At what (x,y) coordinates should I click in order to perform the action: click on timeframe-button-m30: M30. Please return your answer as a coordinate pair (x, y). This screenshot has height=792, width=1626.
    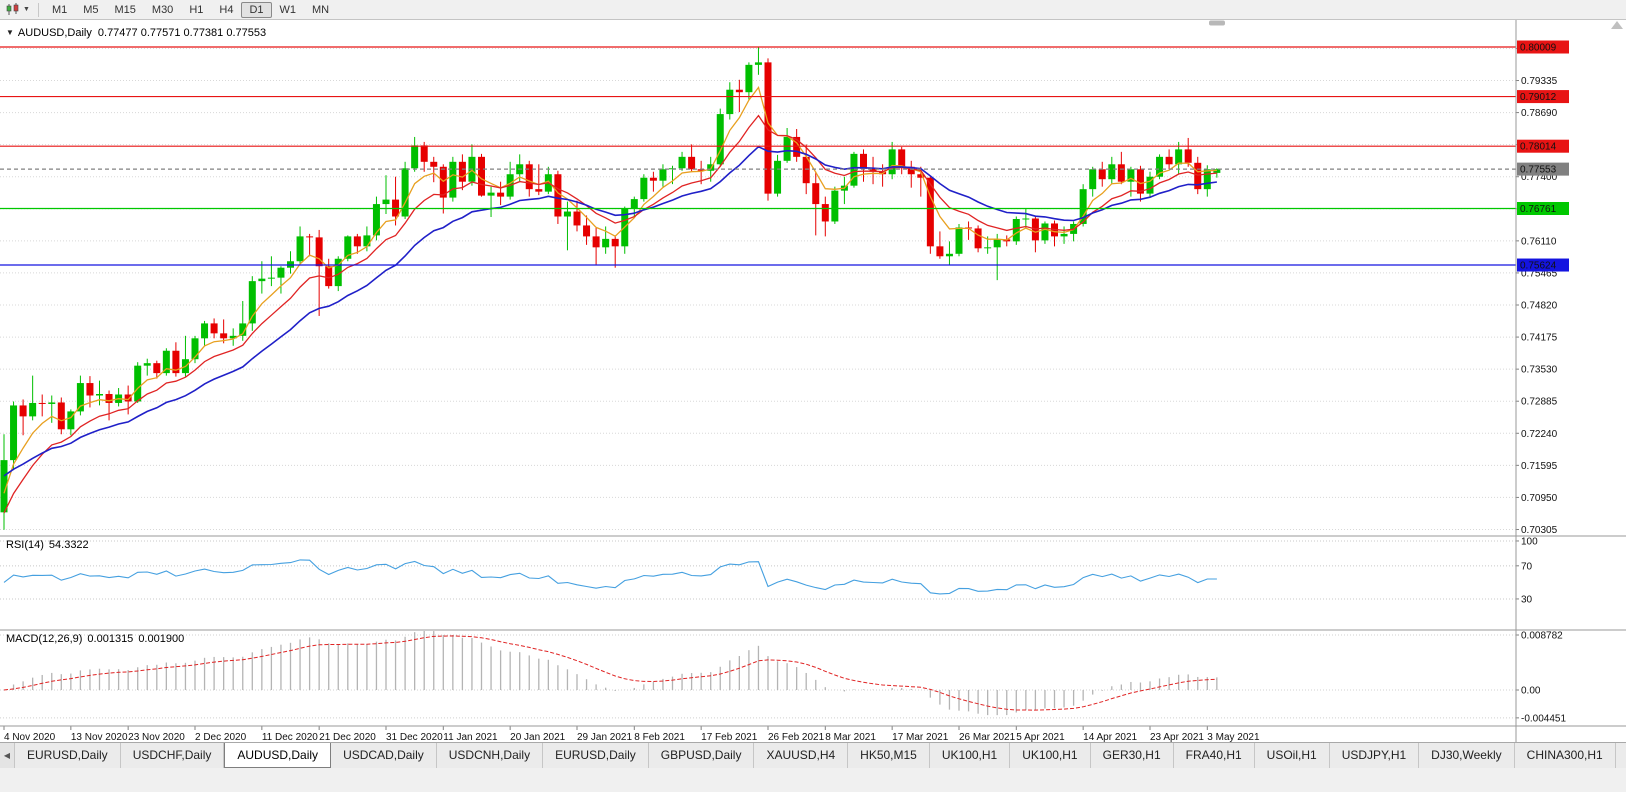
    Looking at the image, I should click on (162, 9).